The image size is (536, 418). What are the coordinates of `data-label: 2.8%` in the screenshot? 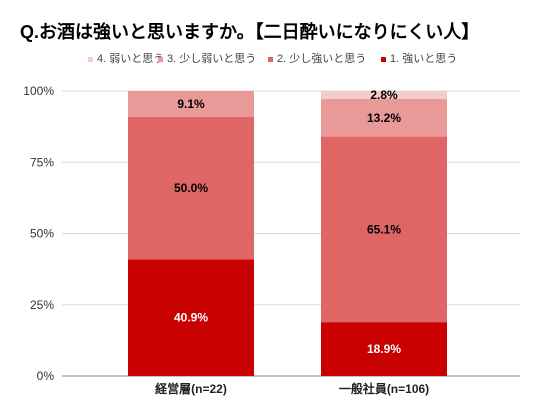 It's located at (384, 95).